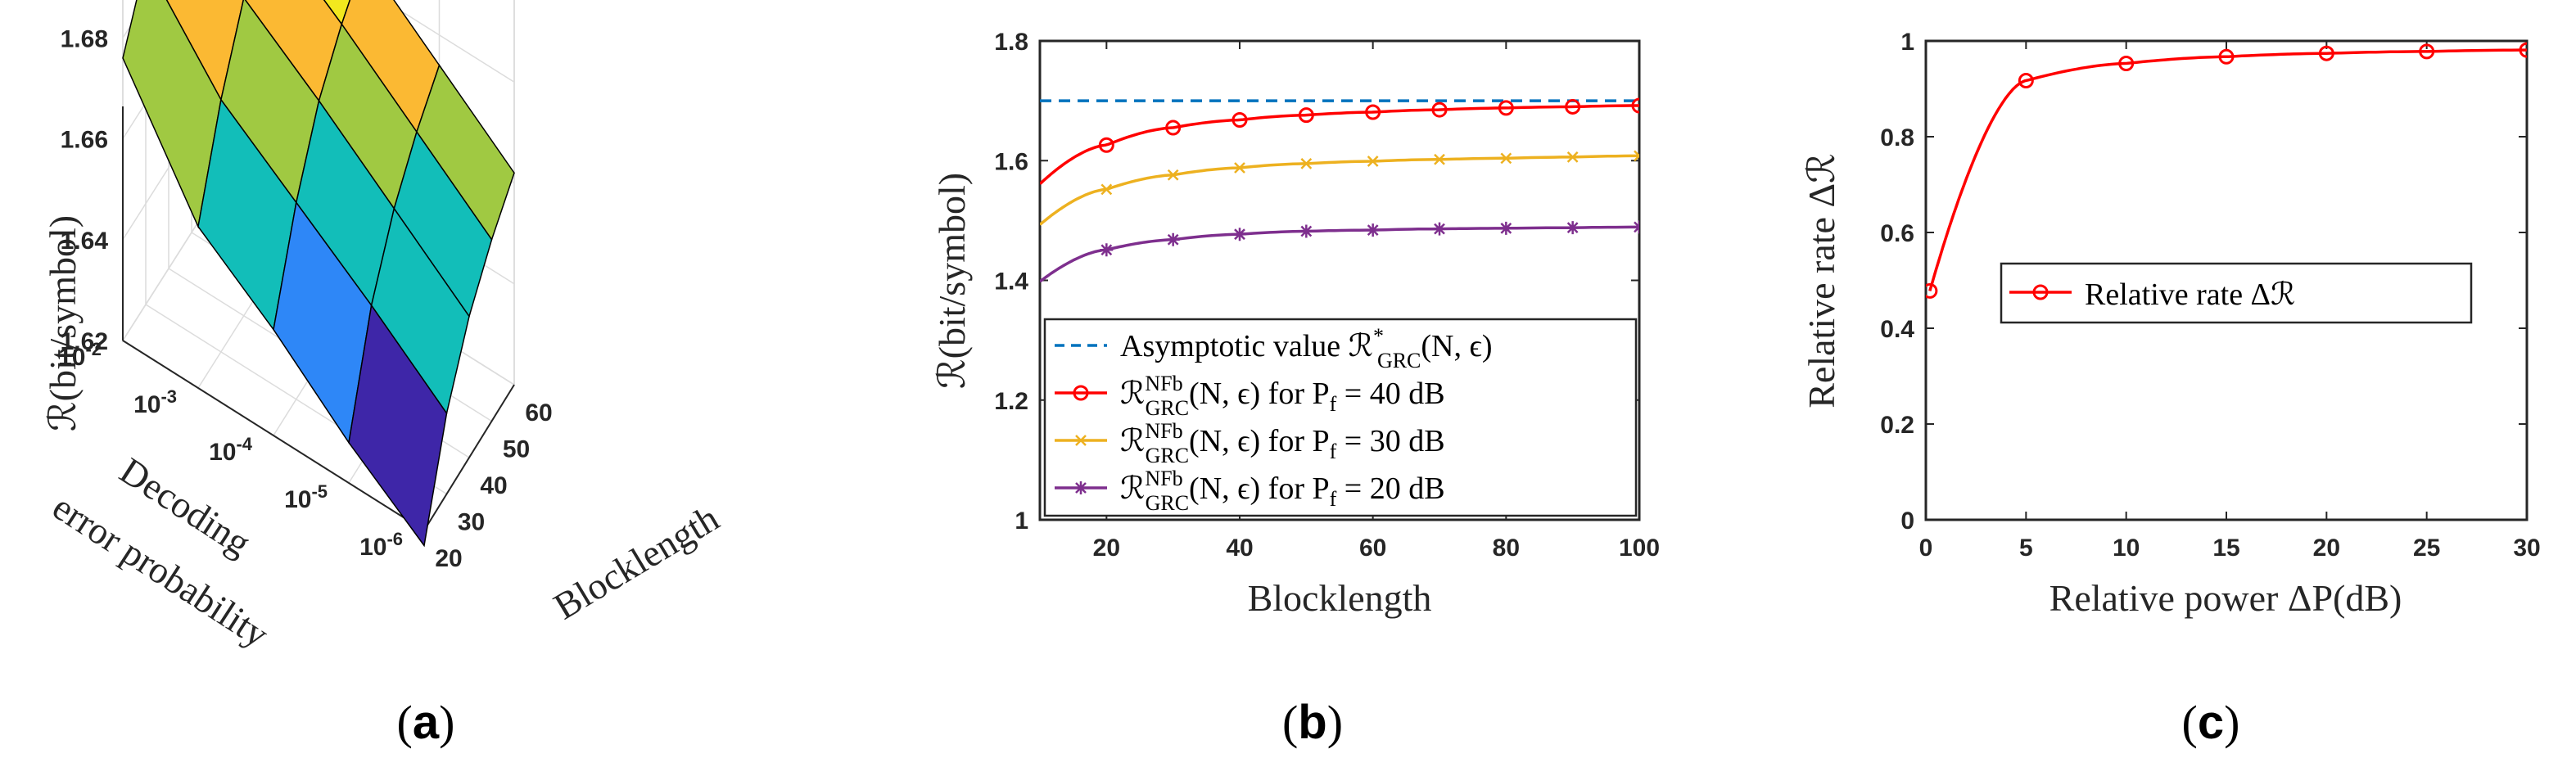  Describe the element at coordinates (1372, 548) in the screenshot. I see `panel-b-x-tick-label: 60` at that location.